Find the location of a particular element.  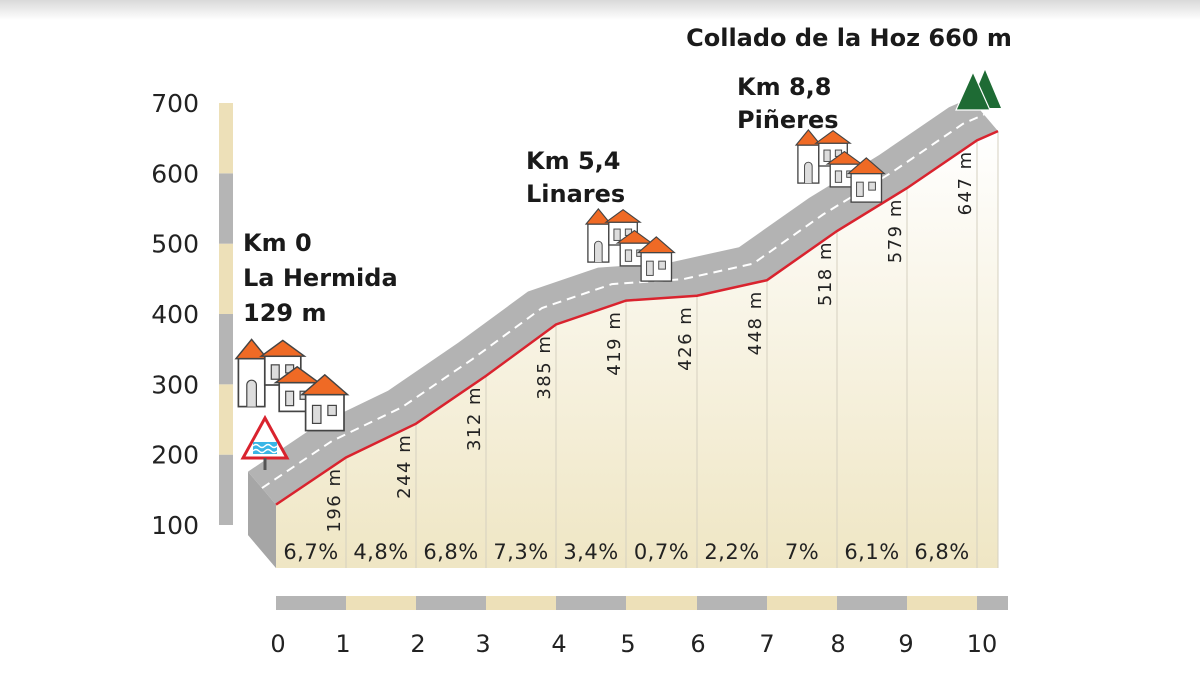

pineres-place-label: Piñeres is located at coordinates (788, 120).